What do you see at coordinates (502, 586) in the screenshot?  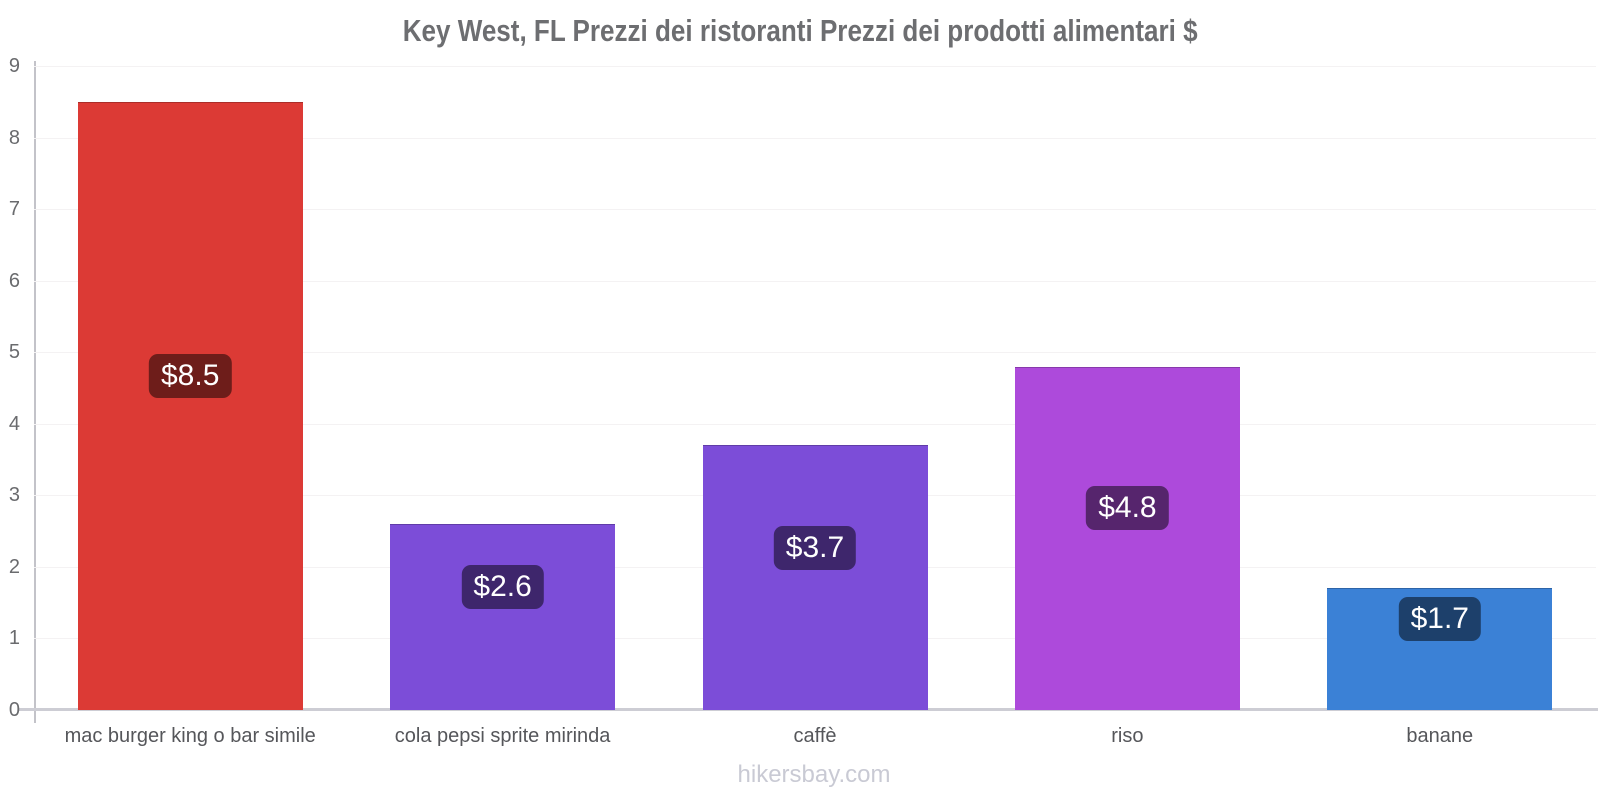 I see `value-label: $2.6` at bounding box center [502, 586].